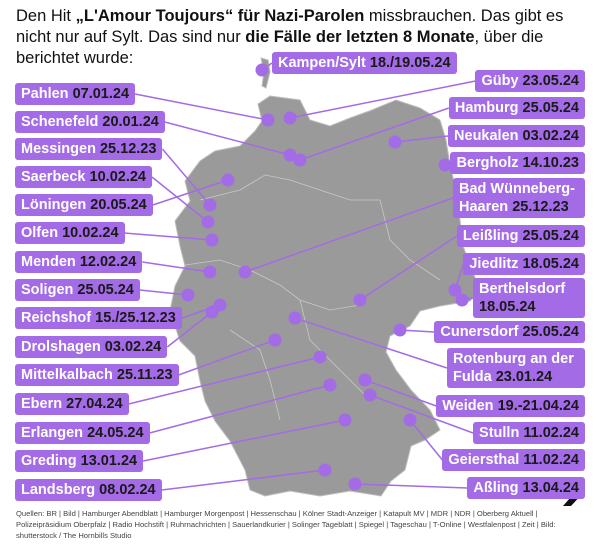 The width and height of the screenshot is (600, 545). Describe the element at coordinates (42, 404) in the screenshot. I see `place-name: Ebern` at that location.